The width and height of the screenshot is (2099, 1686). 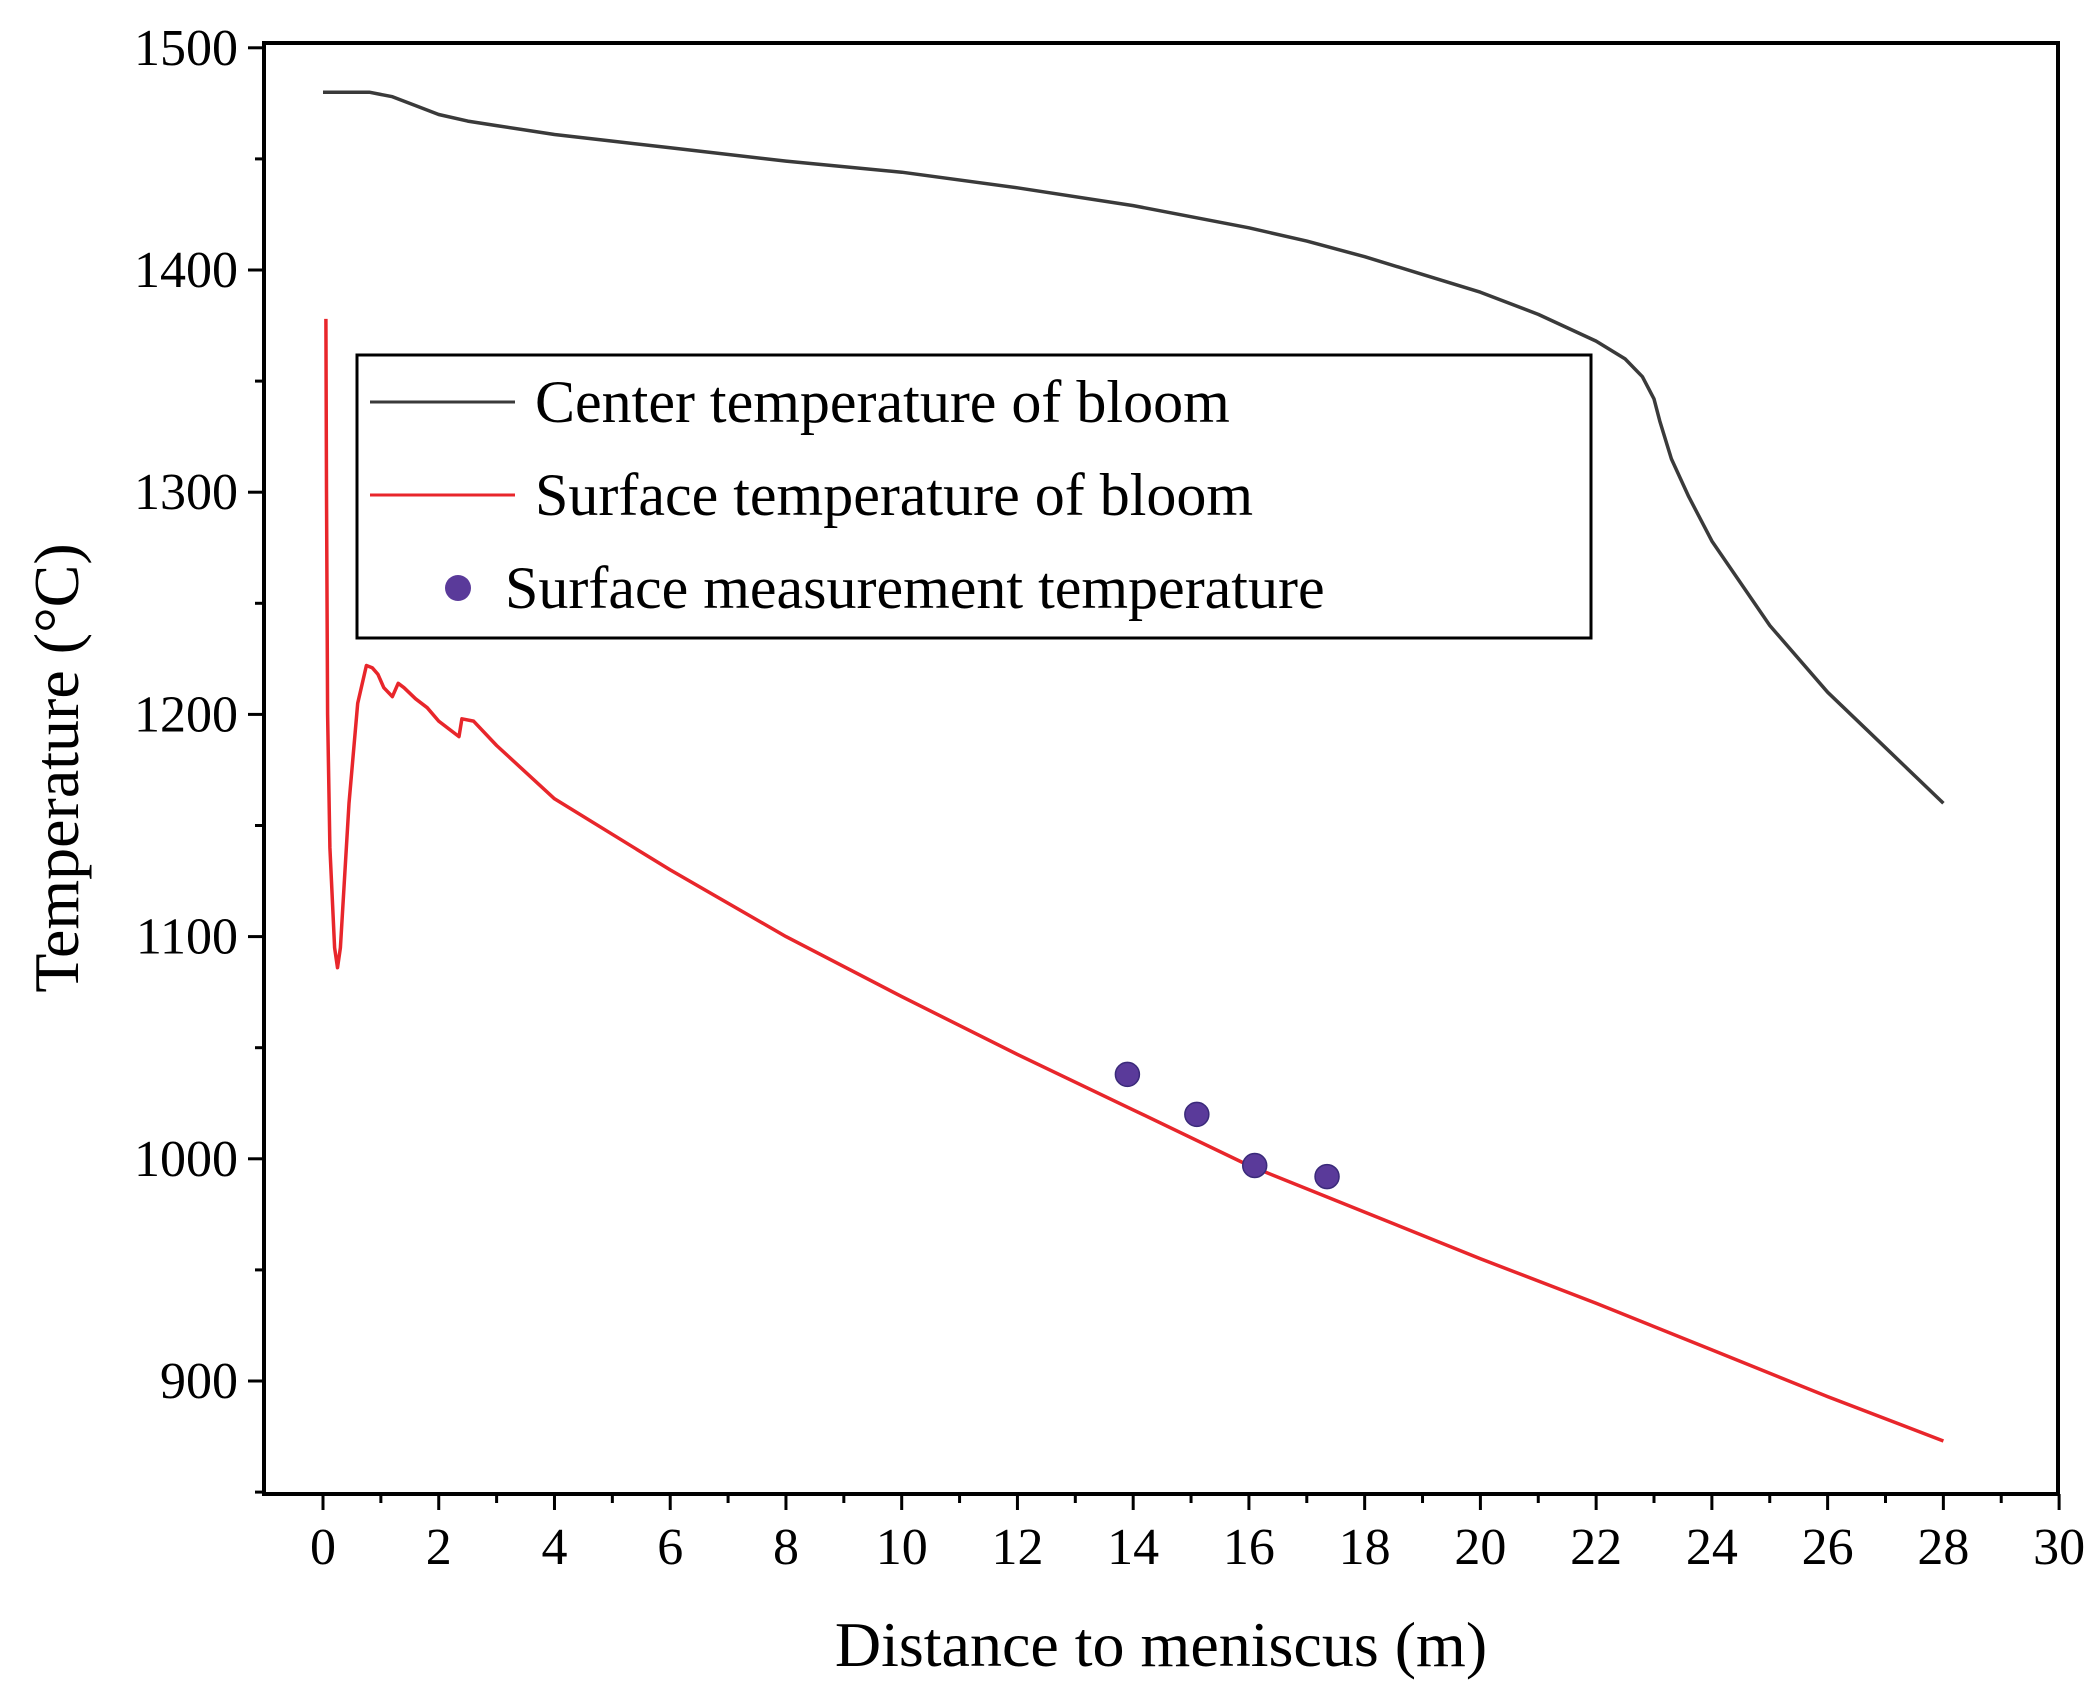 I want to click on y-tick-label: 1200, so click(x=186, y=714).